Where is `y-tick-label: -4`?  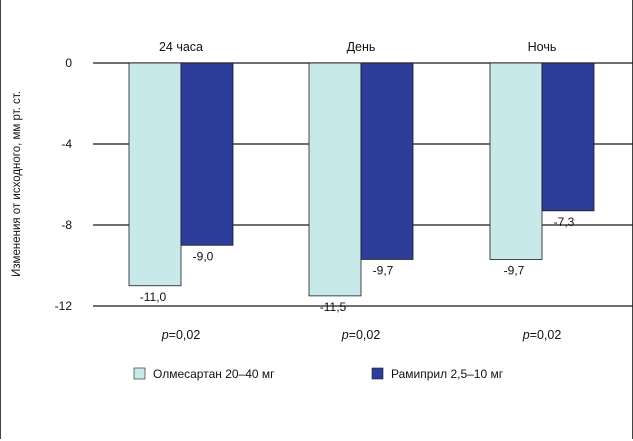 y-tick-label: -4 is located at coordinates (66, 144).